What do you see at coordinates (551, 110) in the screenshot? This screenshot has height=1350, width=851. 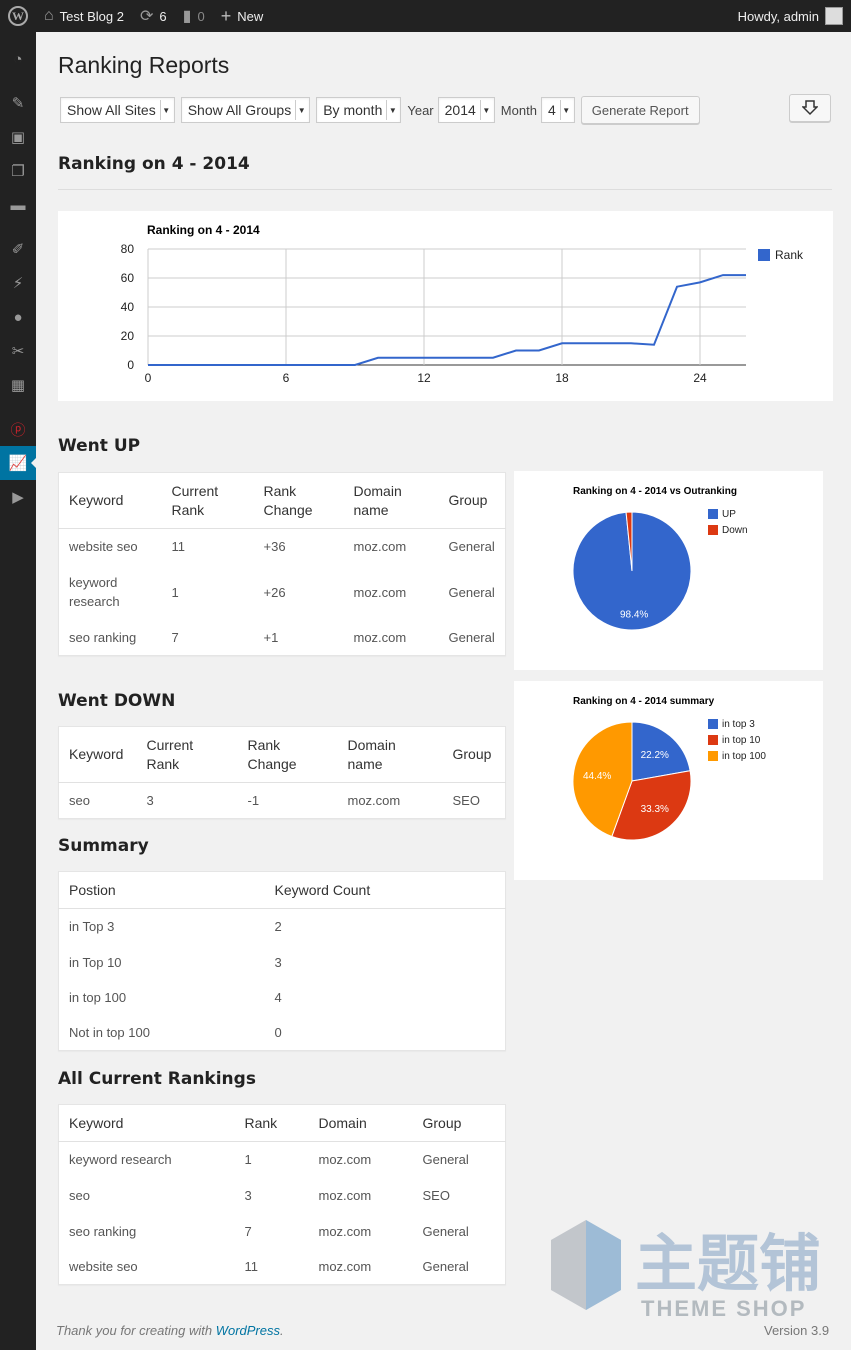 I see `month-select-value: 4` at bounding box center [551, 110].